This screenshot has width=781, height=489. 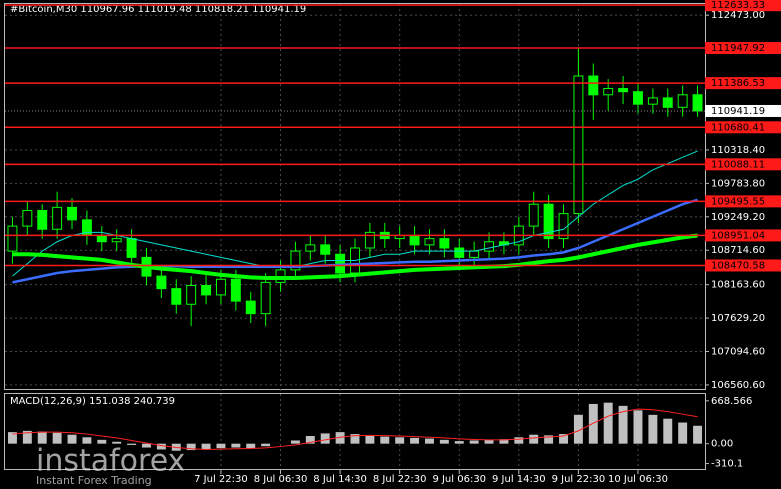 I want to click on y-tick-label: -310.1, so click(x=727, y=464).